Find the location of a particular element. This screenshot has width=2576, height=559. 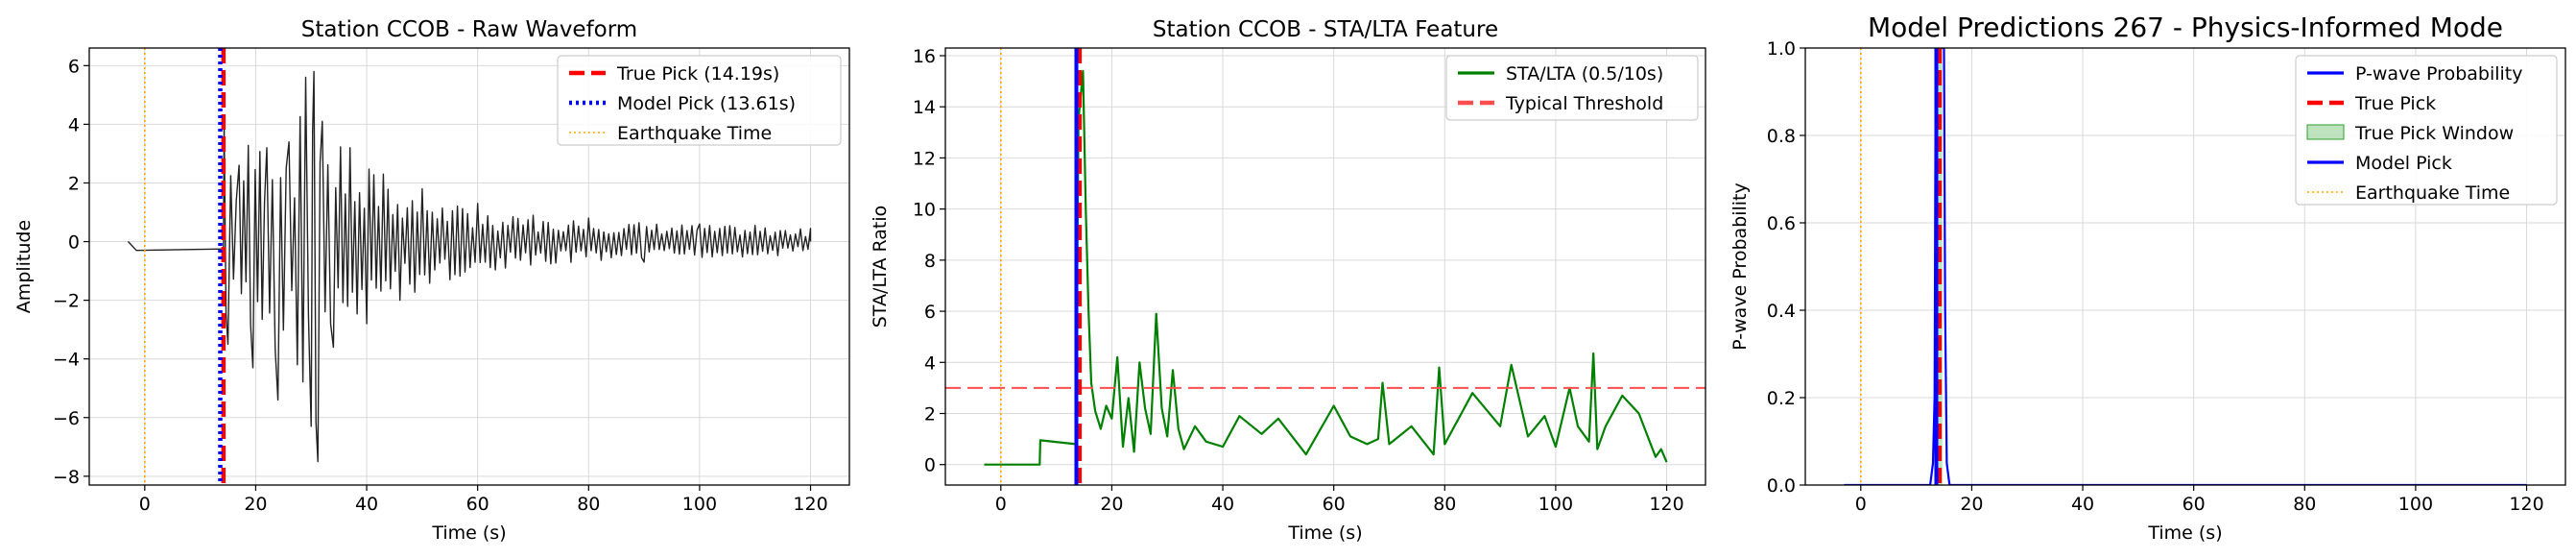

y-axis-label: P-wave Probability is located at coordinates (1740, 266).